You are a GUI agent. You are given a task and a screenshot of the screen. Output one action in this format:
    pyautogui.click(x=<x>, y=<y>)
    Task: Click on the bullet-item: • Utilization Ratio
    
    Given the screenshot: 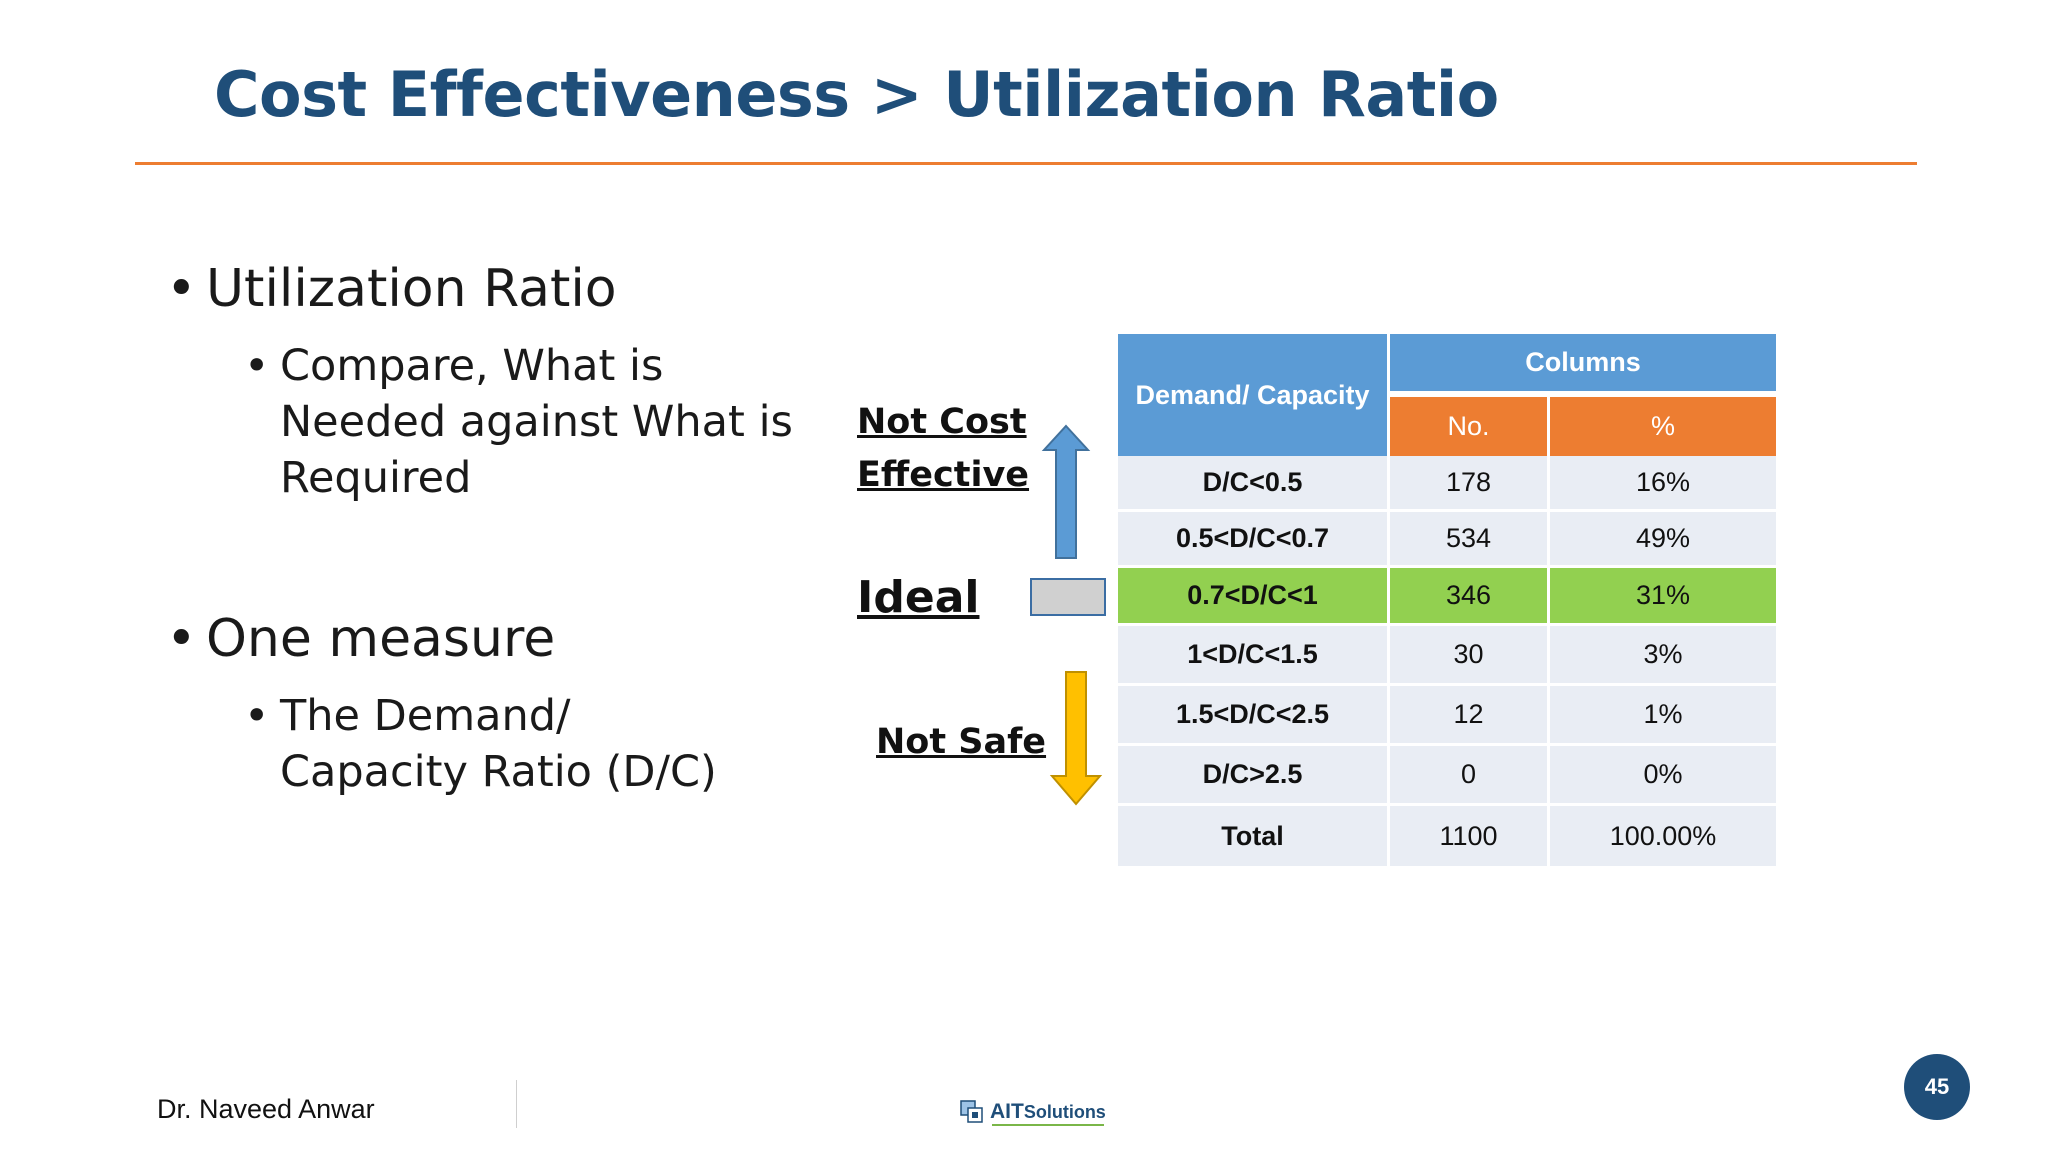 What is the action you would take?
    pyautogui.click(x=391, y=289)
    